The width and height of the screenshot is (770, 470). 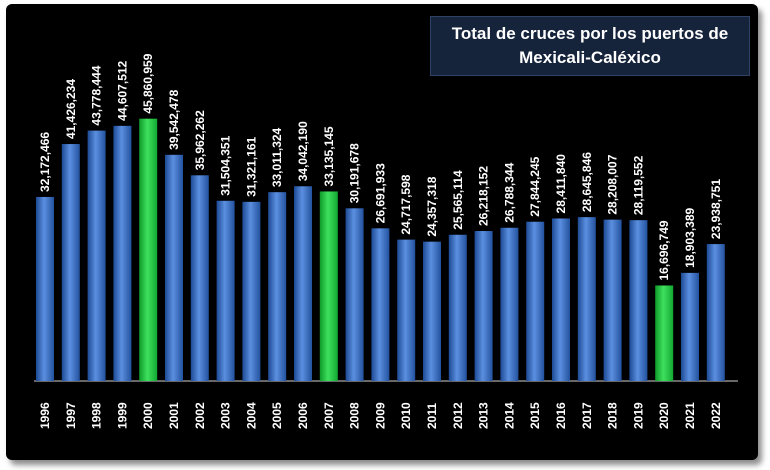 I want to click on value-label-2016: 28,411,840, so click(x=561, y=184).